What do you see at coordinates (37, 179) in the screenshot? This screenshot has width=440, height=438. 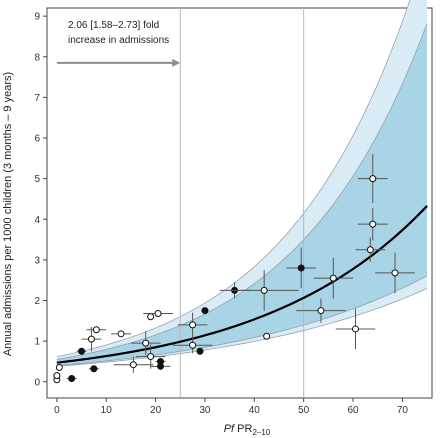 I see `y-tick-label: 5` at bounding box center [37, 179].